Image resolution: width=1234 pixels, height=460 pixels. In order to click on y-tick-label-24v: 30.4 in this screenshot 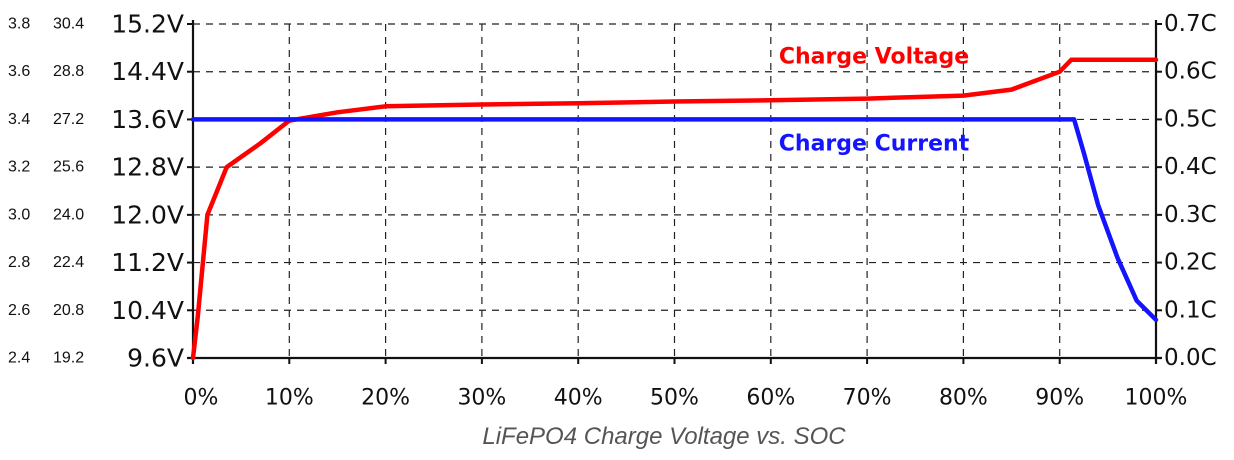, I will do `click(68, 24)`.